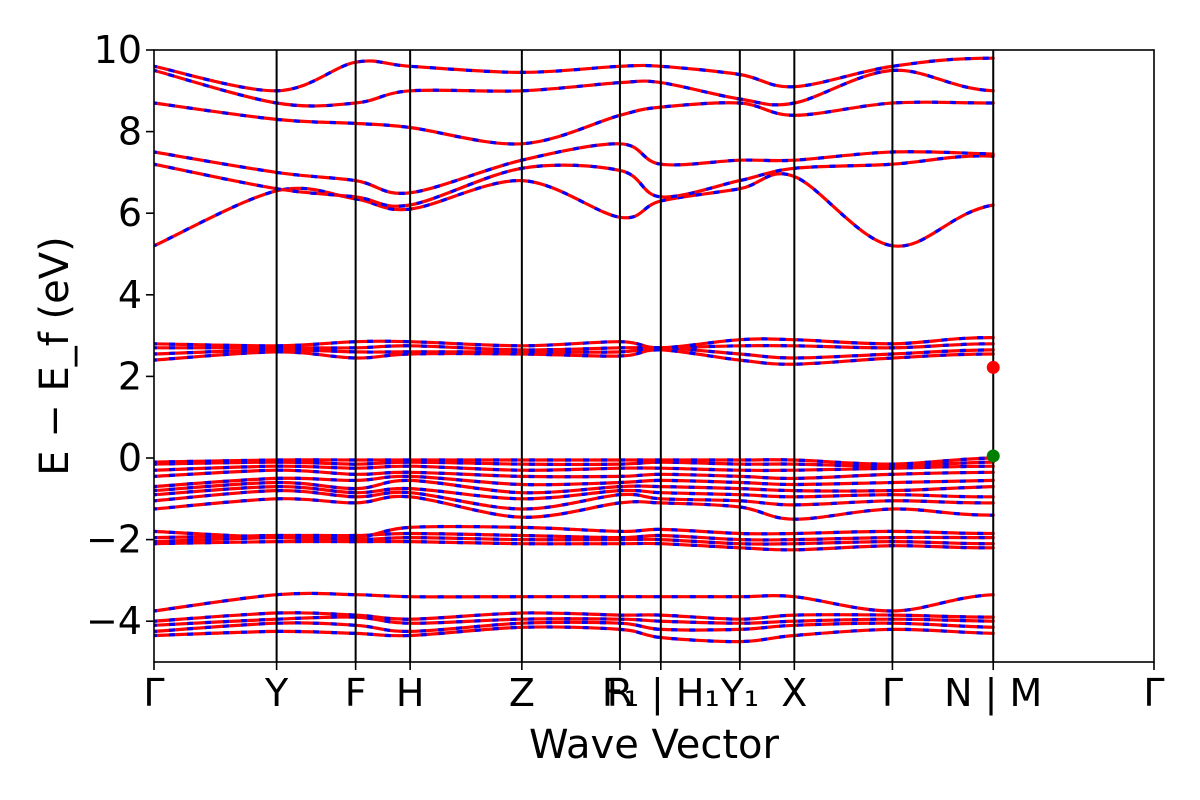 The width and height of the screenshot is (1200, 800). What do you see at coordinates (130, 295) in the screenshot?
I see `y-tick-label: 4` at bounding box center [130, 295].